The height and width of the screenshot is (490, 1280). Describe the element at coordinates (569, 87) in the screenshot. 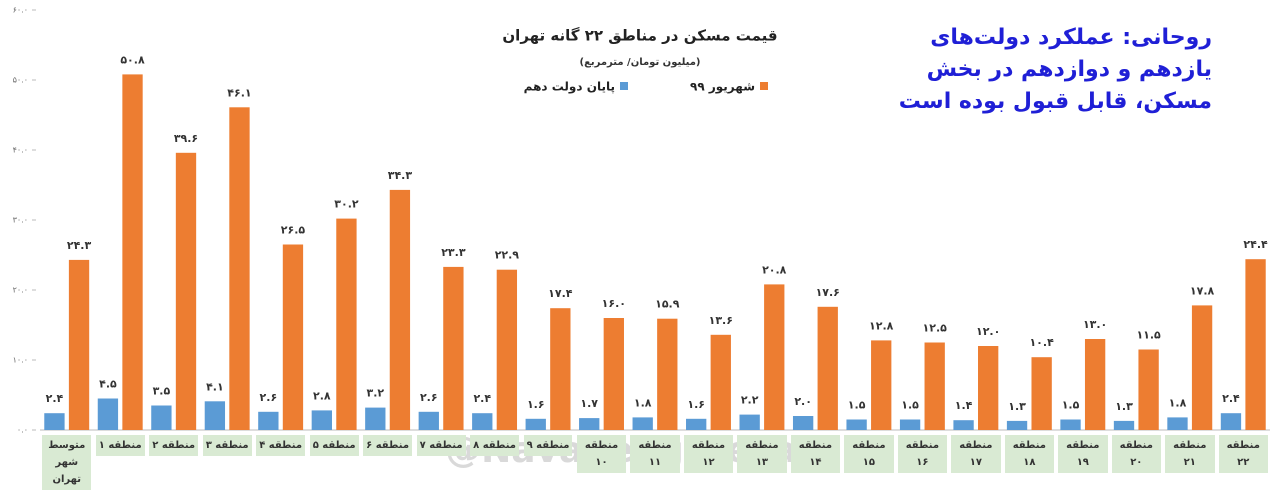

I see `legend-label: پایان دولت دهم` at that location.